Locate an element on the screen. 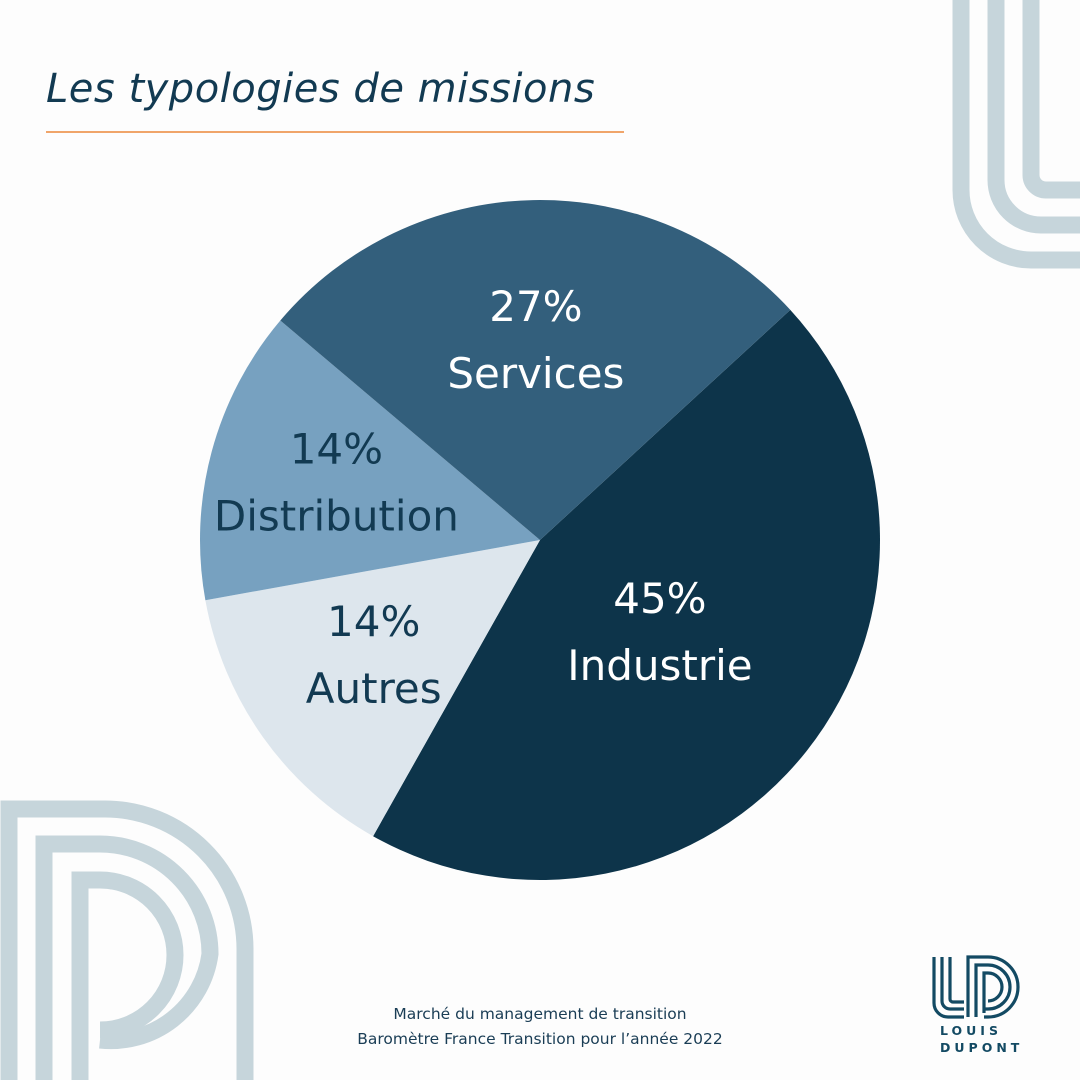 Image resolution: width=1080 pixels, height=1080 pixels. pie-slice-autres is located at coordinates (373, 688).